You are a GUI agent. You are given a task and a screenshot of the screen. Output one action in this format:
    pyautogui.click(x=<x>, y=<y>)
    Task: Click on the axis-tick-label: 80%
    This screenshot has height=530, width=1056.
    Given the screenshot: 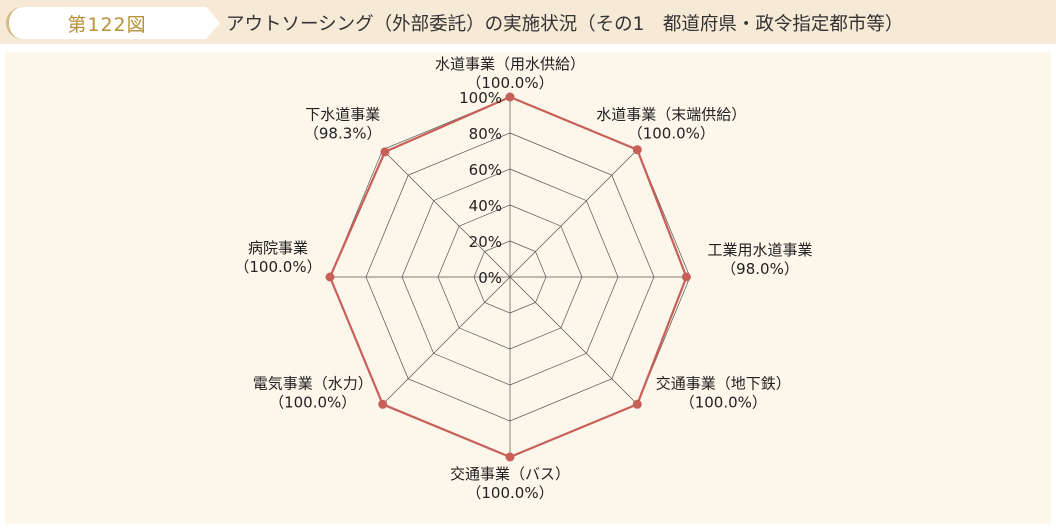 What is the action you would take?
    pyautogui.click(x=485, y=134)
    